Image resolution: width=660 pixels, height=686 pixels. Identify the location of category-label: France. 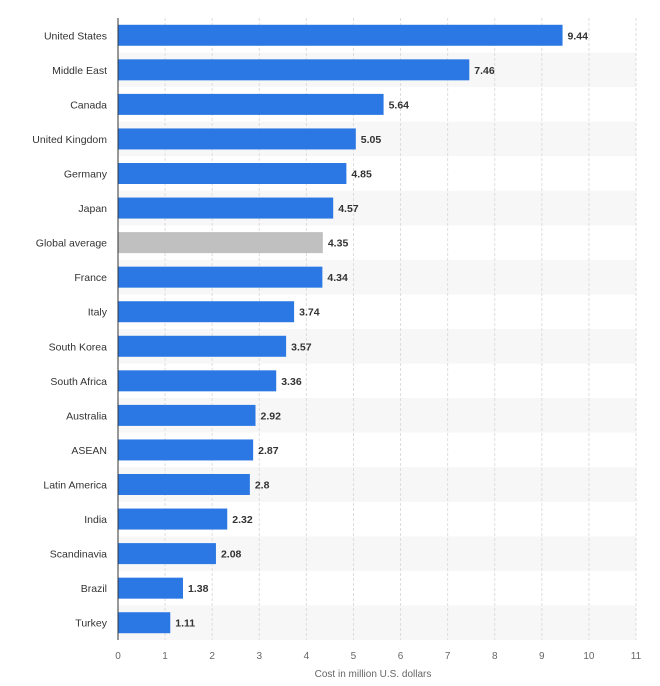
(90, 278).